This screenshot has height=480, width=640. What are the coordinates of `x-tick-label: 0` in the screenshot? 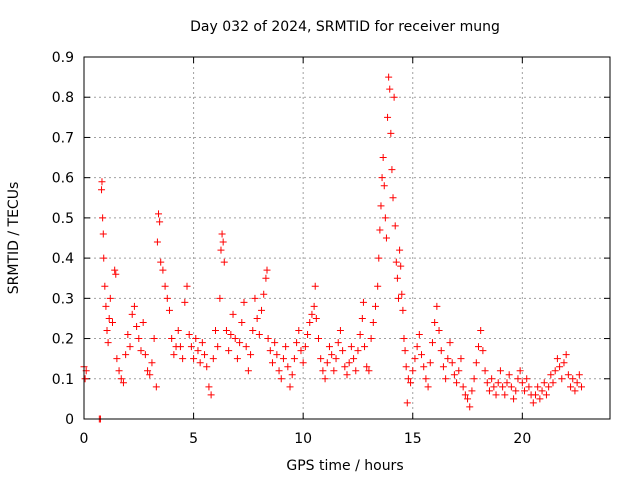 It's located at (84, 439).